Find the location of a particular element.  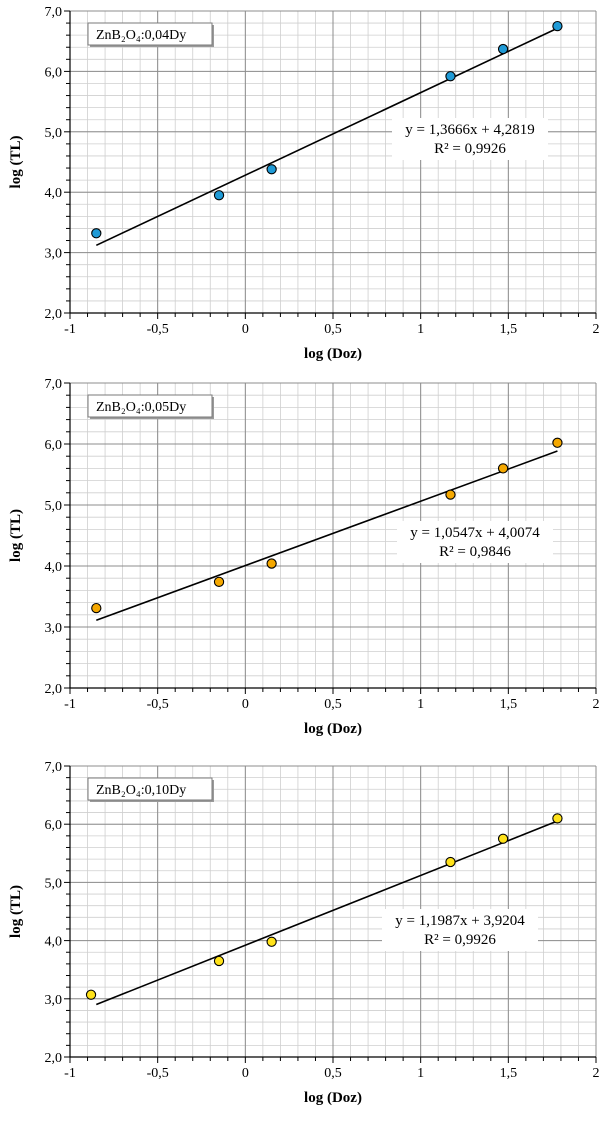

r-squared-label: R² = 0,9846 is located at coordinates (475, 552).